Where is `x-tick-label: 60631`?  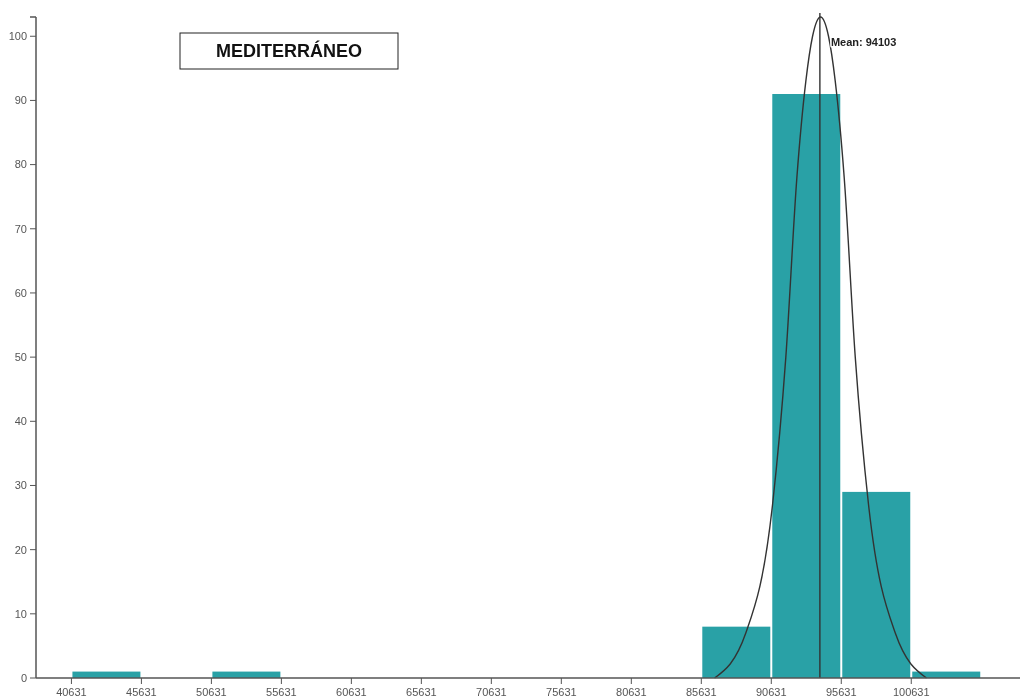
x-tick-label: 60631 is located at coordinates (351, 692).